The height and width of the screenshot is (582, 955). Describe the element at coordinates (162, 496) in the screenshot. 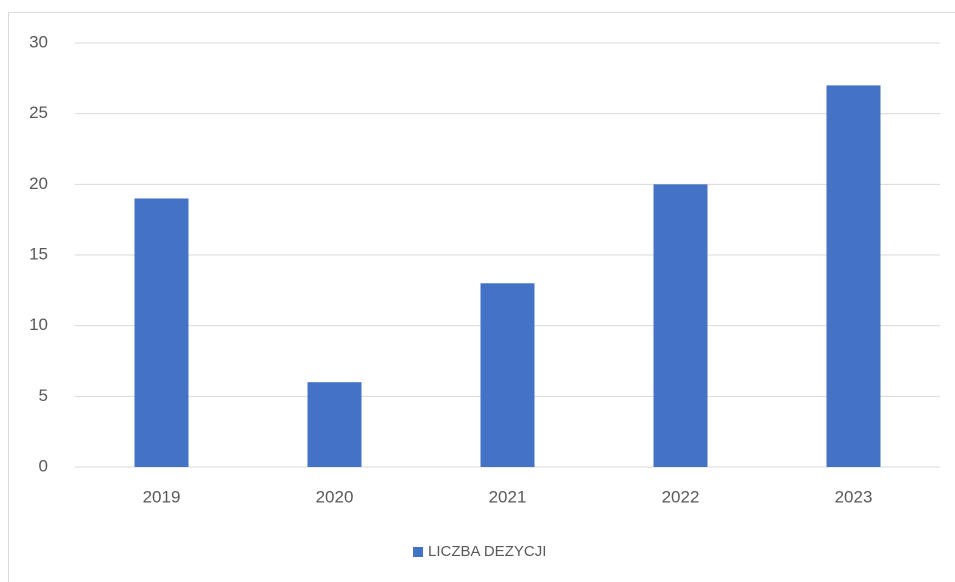

I see `x-tick-label: 2019` at that location.